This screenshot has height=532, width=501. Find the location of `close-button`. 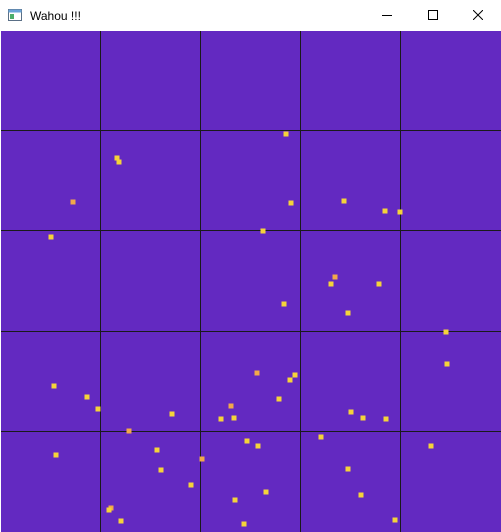

close-button is located at coordinates (478, 15).